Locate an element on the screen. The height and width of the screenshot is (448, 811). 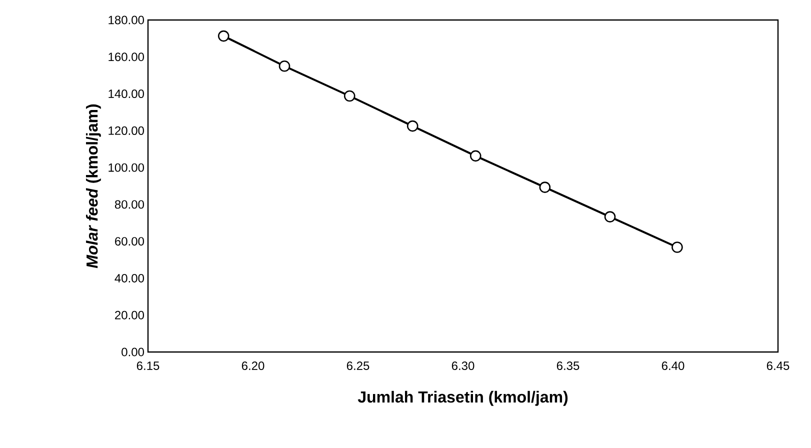
x-tick-label: 6.45 is located at coordinates (778, 366).